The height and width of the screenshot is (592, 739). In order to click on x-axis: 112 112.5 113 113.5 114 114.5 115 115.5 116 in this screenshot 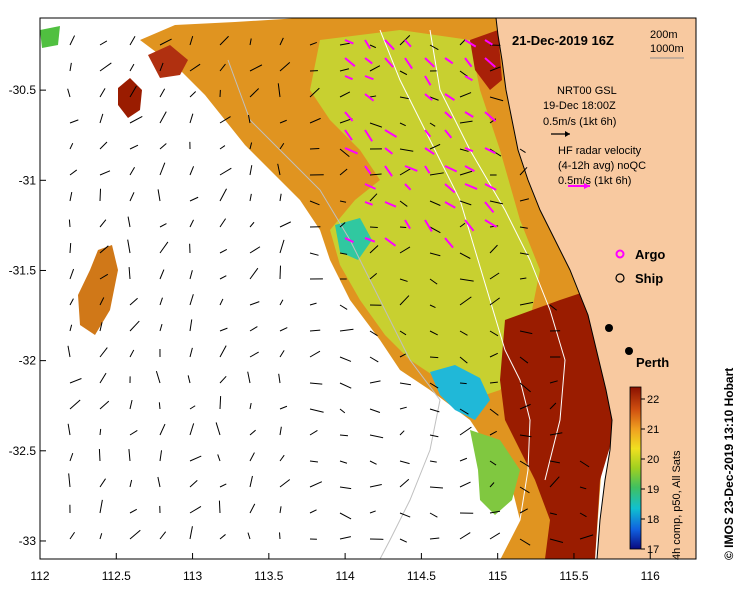, I will do `click(345, 568)`.